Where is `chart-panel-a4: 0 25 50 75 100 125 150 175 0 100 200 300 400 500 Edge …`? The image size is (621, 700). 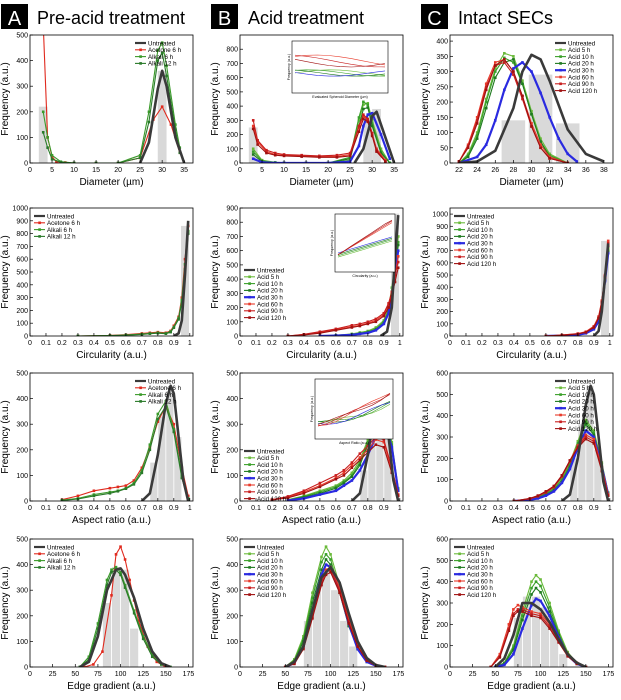
chart-panel-a4: 0 25 50 75 100 125 150 175 0 100 200 300 400 500 Edge … is located at coordinates (97, 615).